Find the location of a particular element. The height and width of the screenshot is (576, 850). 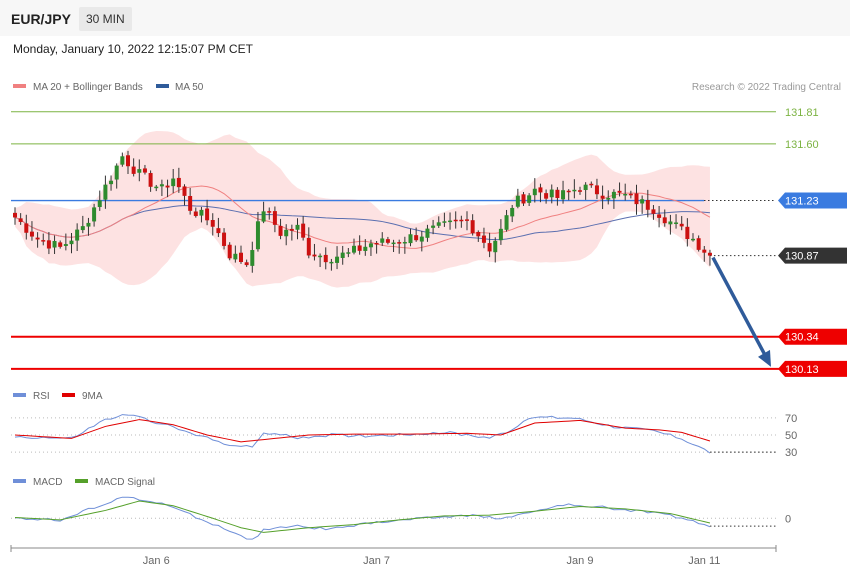

ma20-legend-swatch is located at coordinates (19, 86).